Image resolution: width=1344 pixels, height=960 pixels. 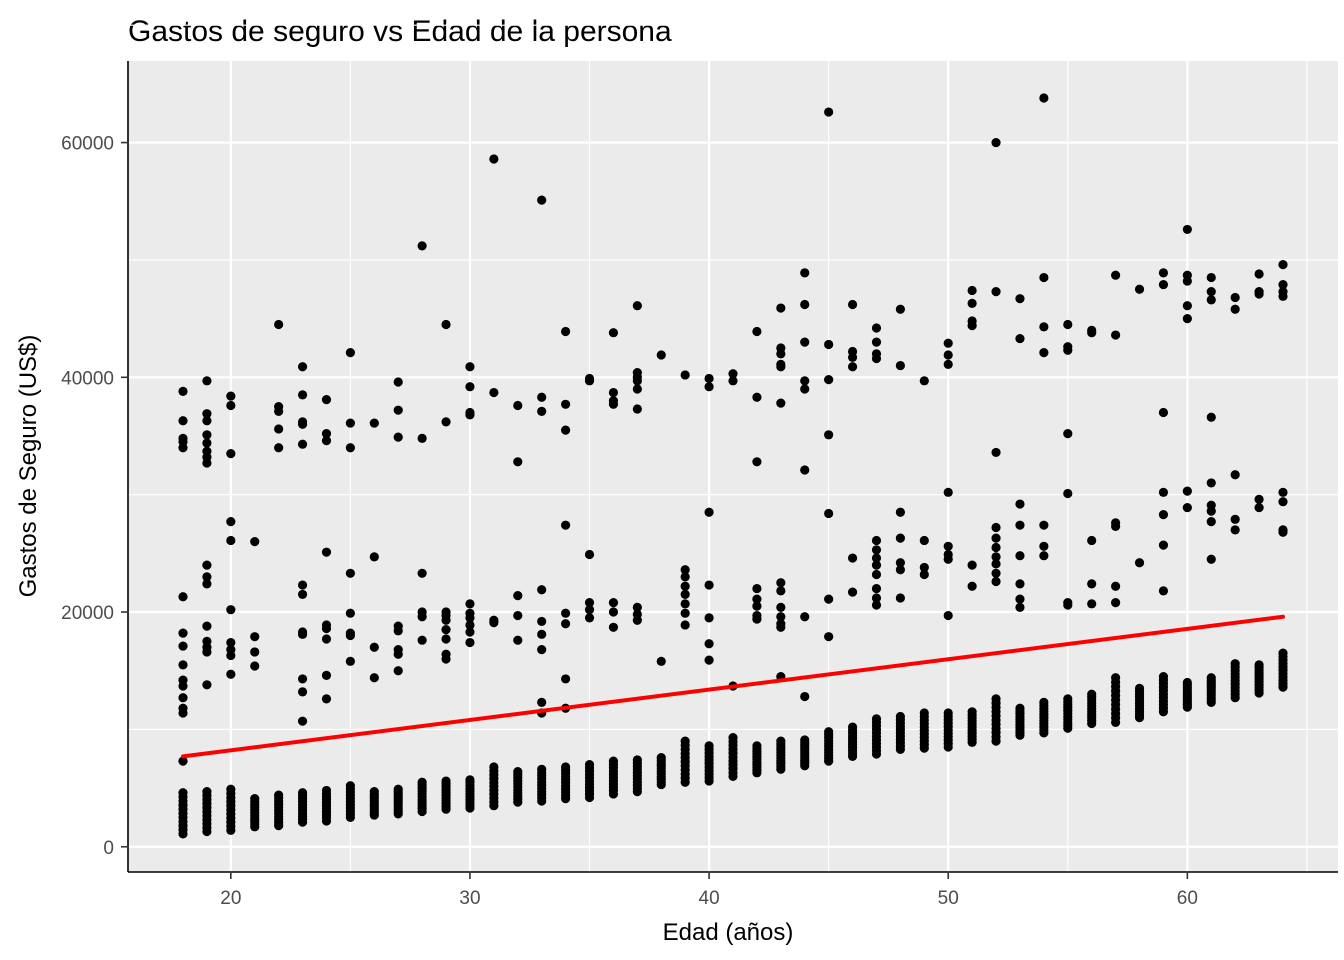 What do you see at coordinates (108, 848) in the screenshot?
I see `y-tick-label: 0` at bounding box center [108, 848].